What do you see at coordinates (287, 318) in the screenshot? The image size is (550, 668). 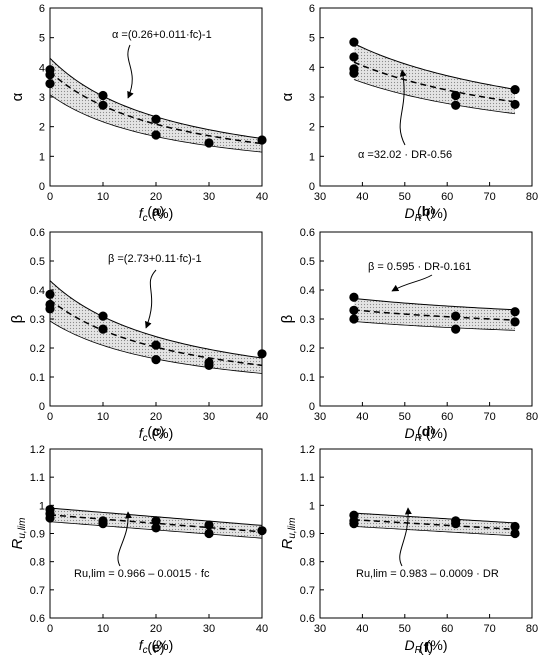 I see `y-axis-label: β` at bounding box center [287, 318].